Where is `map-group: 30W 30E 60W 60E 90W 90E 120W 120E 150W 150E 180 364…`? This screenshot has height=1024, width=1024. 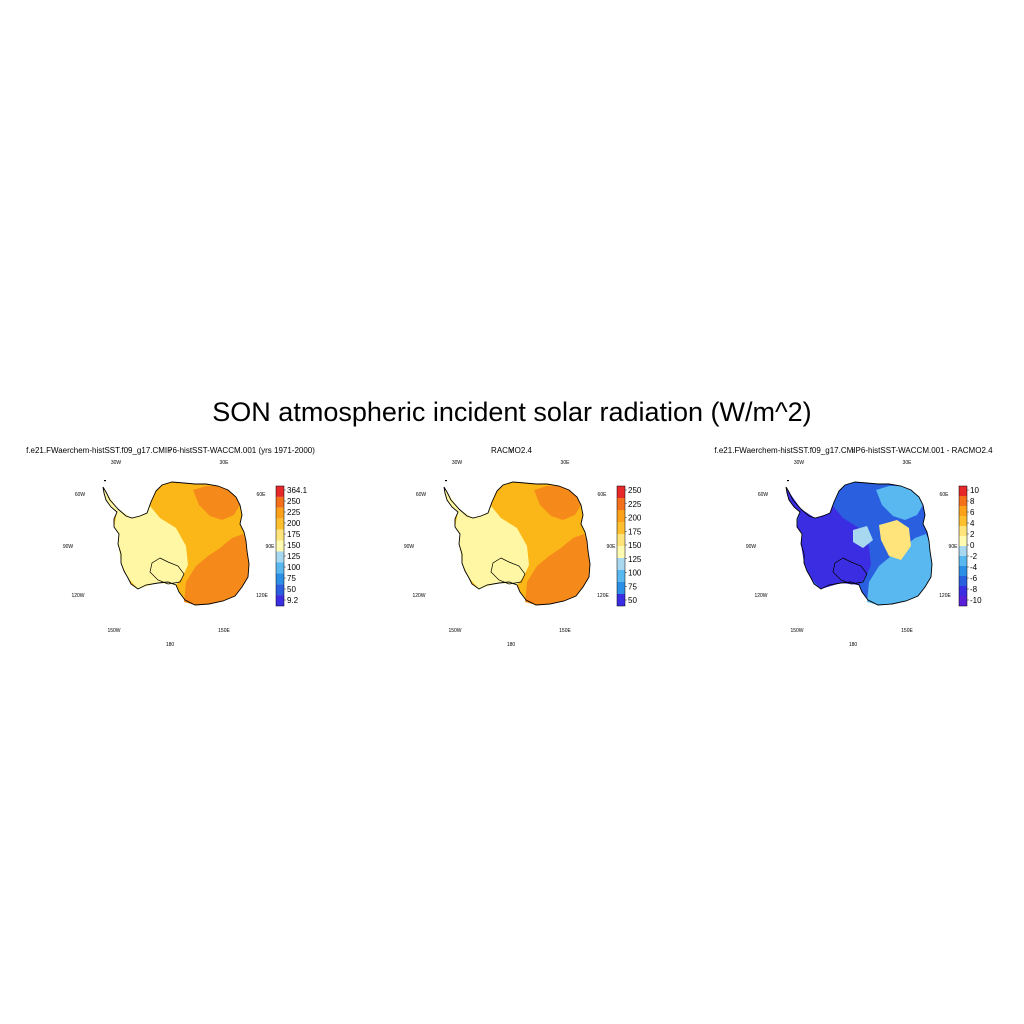
map-group: 30W 30E 60W 60E 90W 90E 120W 120E 150W 150E 180 364… is located at coordinates (185, 548).